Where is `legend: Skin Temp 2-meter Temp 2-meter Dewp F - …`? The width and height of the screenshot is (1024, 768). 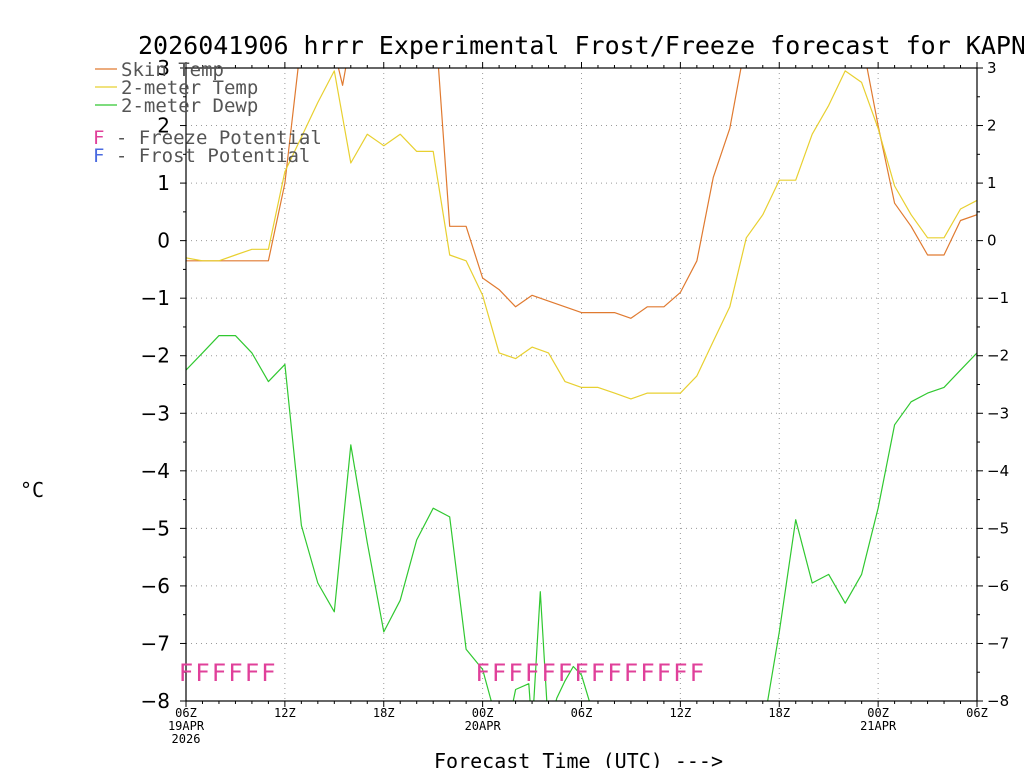
legend: Skin Temp 2-meter Temp 2-meter Dewp F - … is located at coordinates (207, 113).